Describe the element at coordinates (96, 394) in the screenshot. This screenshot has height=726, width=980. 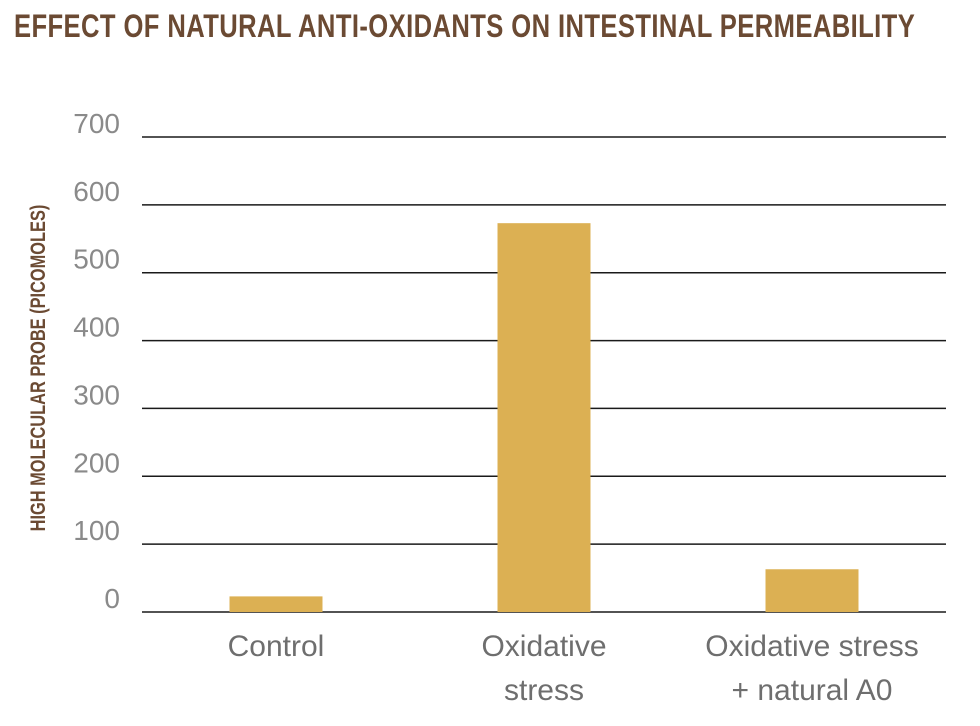
I see `y-tick-label: 300` at that location.